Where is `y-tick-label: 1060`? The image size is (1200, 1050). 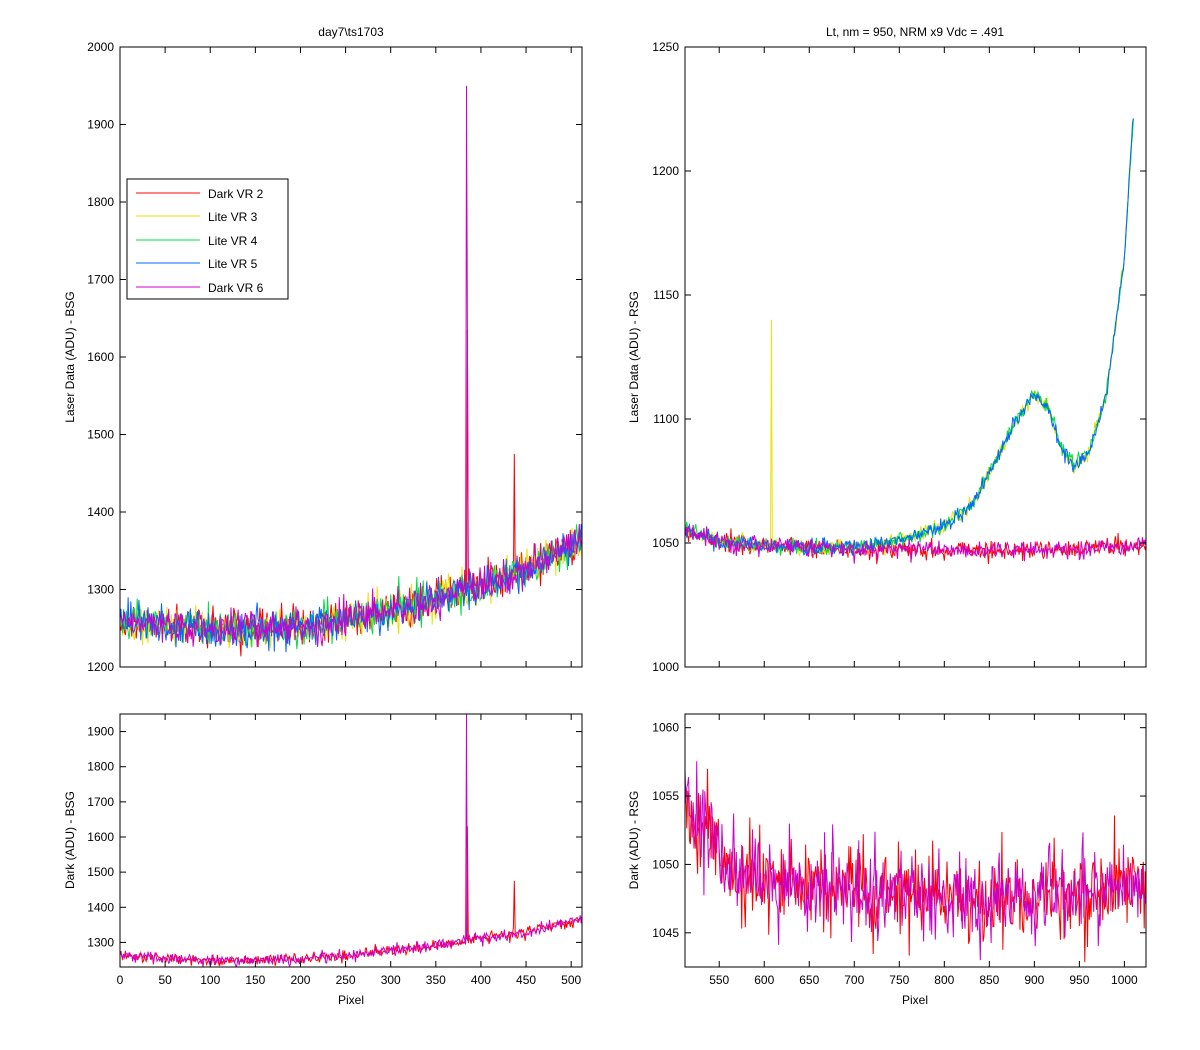 y-tick-label: 1060 is located at coordinates (665, 728).